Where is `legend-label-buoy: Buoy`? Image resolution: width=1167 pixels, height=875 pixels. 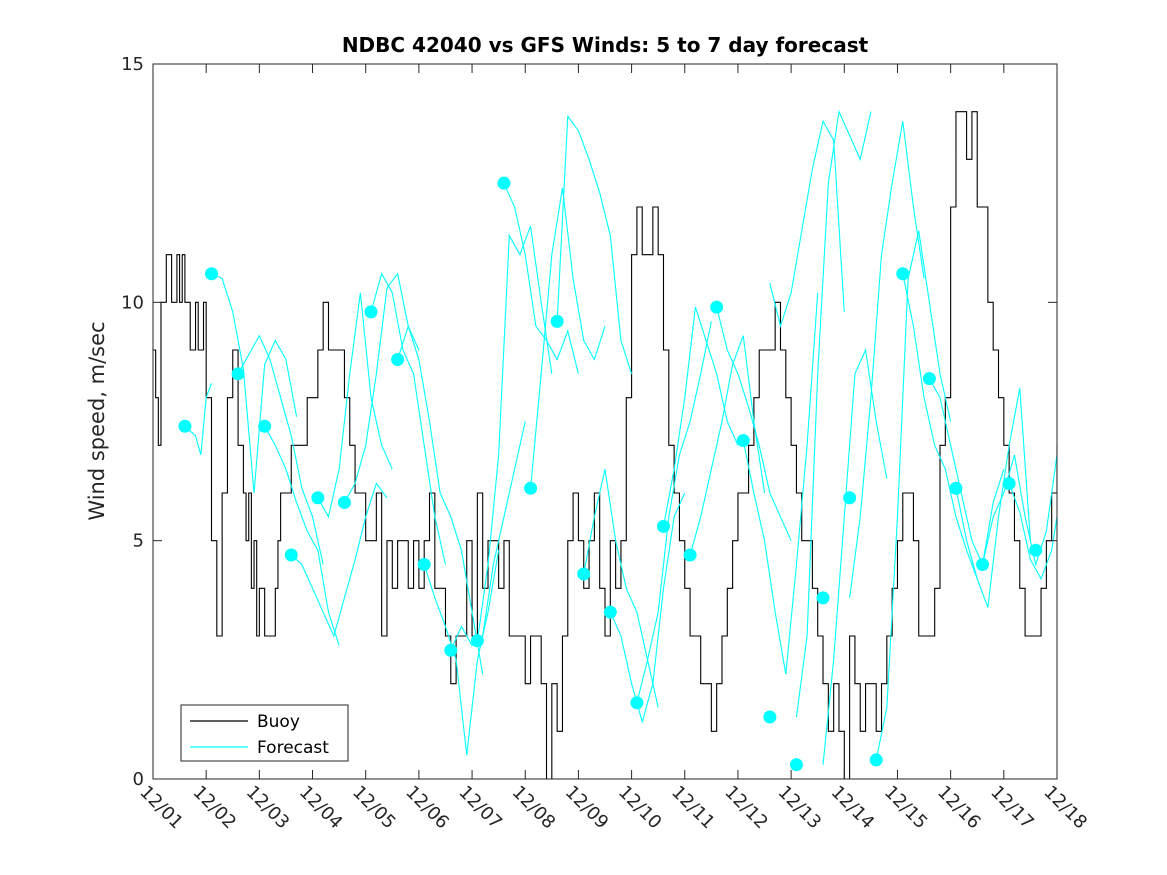 legend-label-buoy: Buoy is located at coordinates (278, 722).